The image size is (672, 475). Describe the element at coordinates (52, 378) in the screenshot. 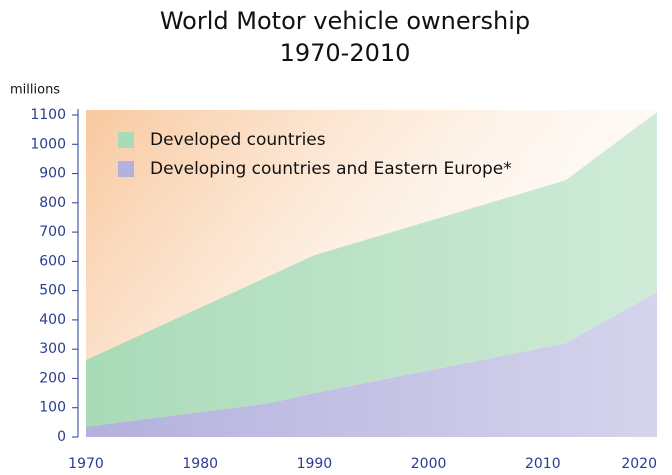

I see `y-tick-label: 200` at that location.